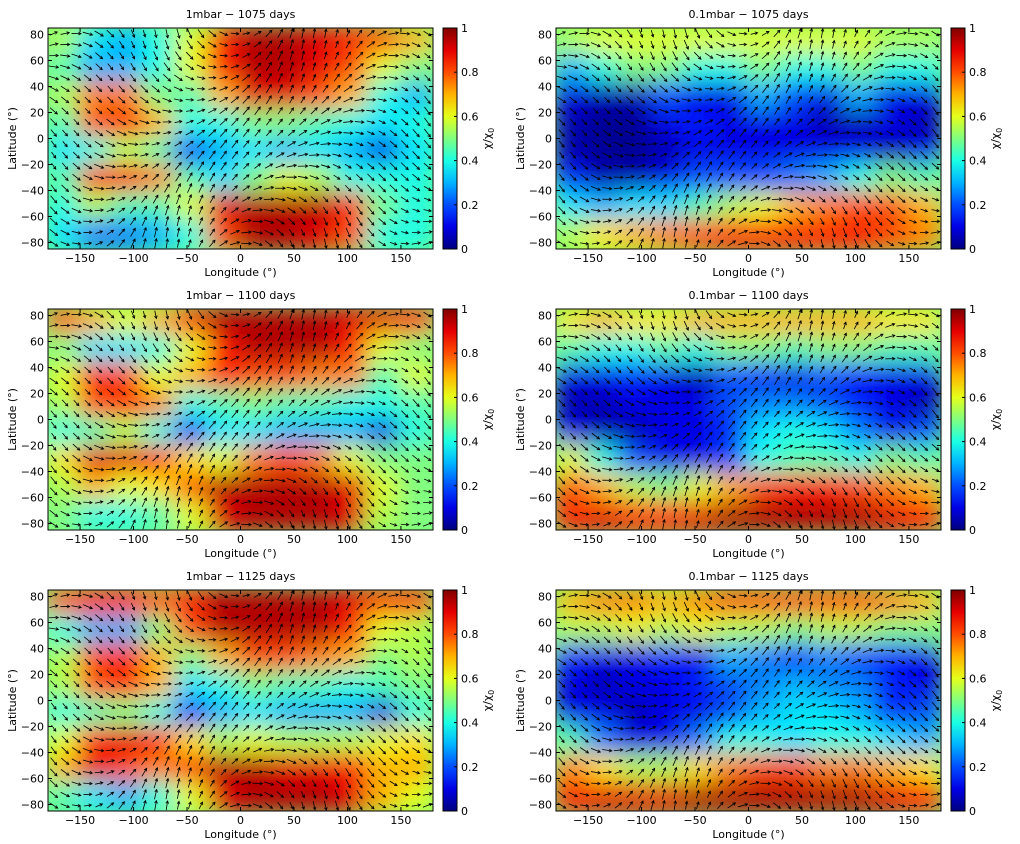  Describe the element at coordinates (548, 701) in the screenshot. I see `y-tick-label: 0` at that location.